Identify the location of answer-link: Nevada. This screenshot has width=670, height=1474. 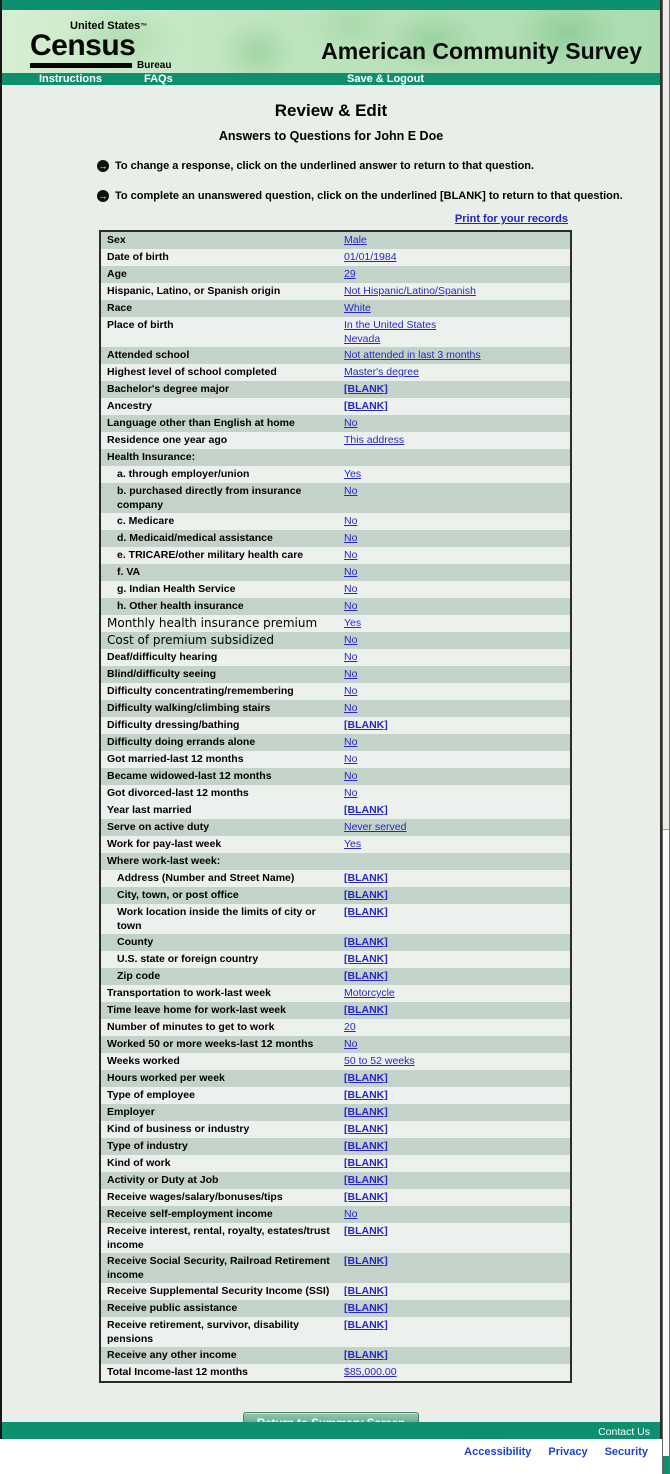
(362, 338).